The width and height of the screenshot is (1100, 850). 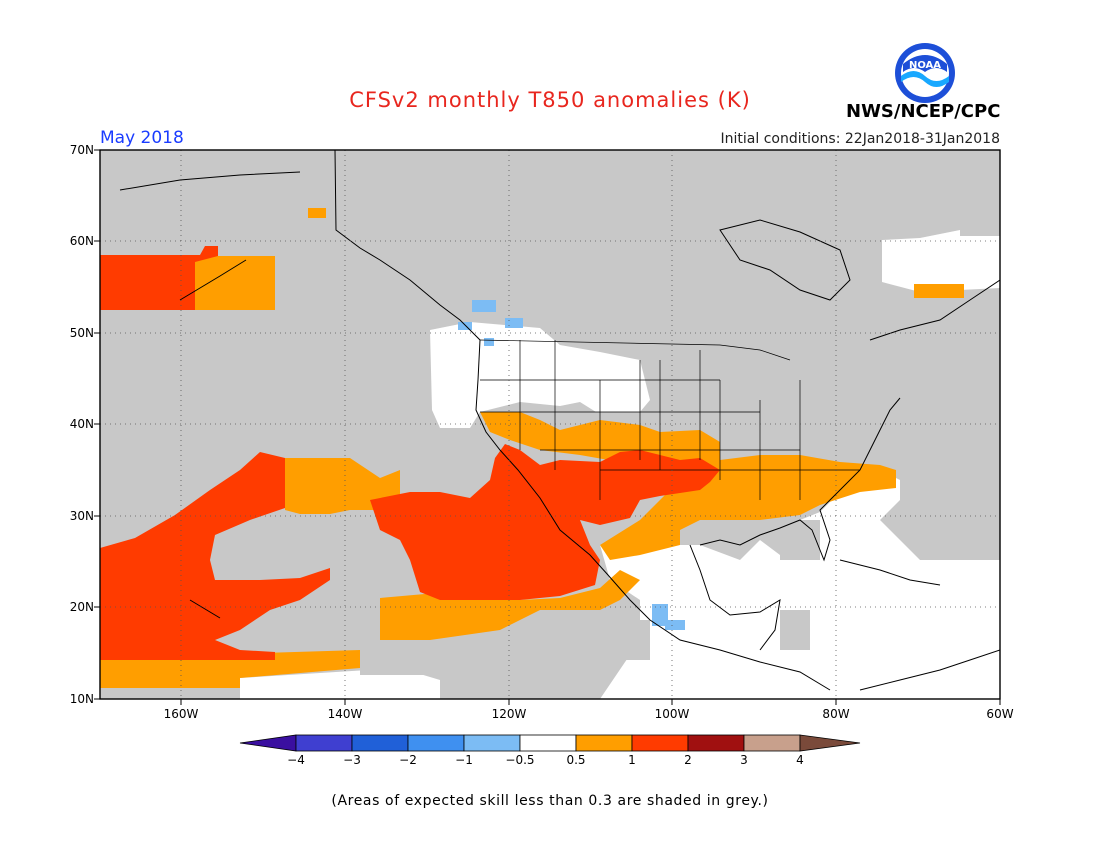 What do you see at coordinates (81, 699) in the screenshot?
I see `lat-label: 10N` at bounding box center [81, 699].